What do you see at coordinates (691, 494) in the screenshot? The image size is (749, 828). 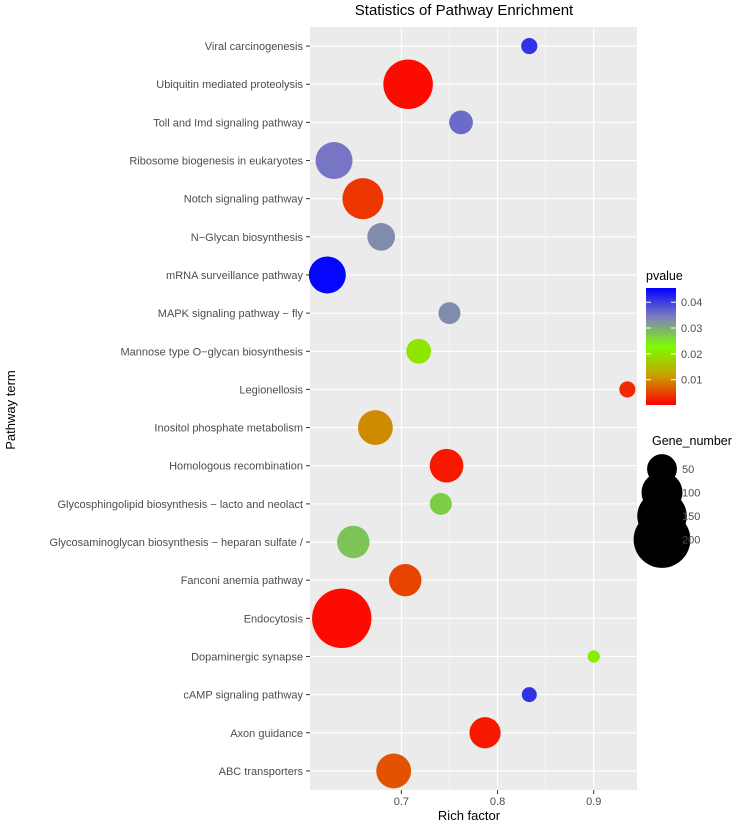 I see `size-legend-label: 100` at bounding box center [691, 494].